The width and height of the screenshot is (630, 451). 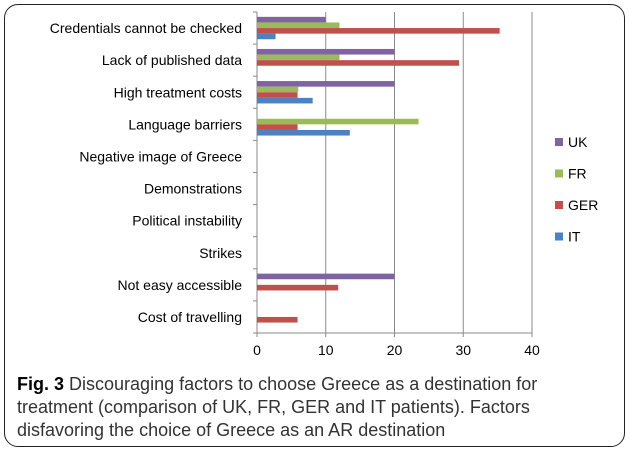 What do you see at coordinates (193, 189) in the screenshot?
I see `category-label: Demonstrations` at bounding box center [193, 189].